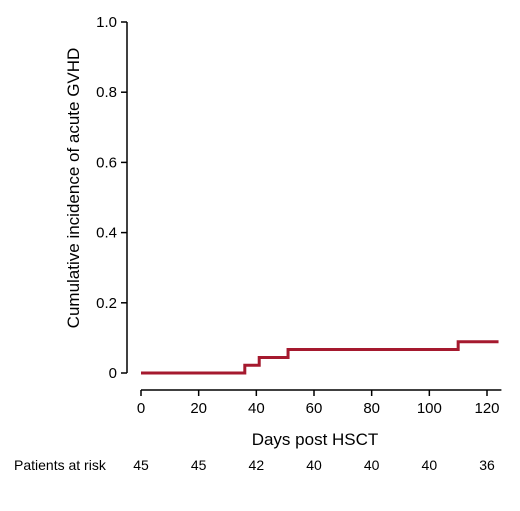 The image size is (520, 511). I want to click on risk-table-label: Patients at risk, so click(60, 465).